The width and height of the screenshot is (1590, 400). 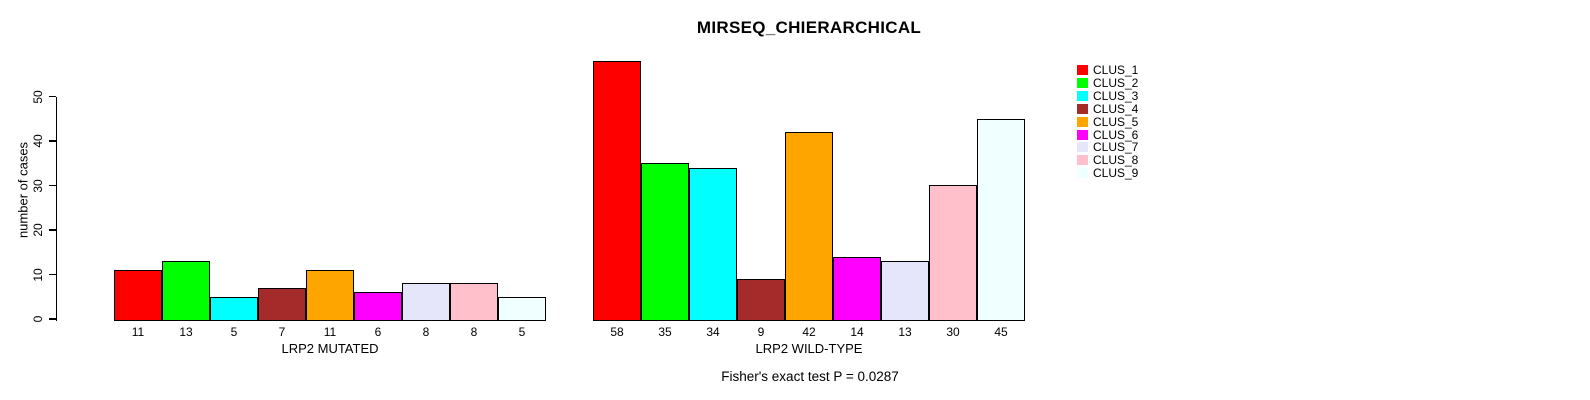 What do you see at coordinates (809, 332) in the screenshot?
I see `bar-value-label: 42` at bounding box center [809, 332].